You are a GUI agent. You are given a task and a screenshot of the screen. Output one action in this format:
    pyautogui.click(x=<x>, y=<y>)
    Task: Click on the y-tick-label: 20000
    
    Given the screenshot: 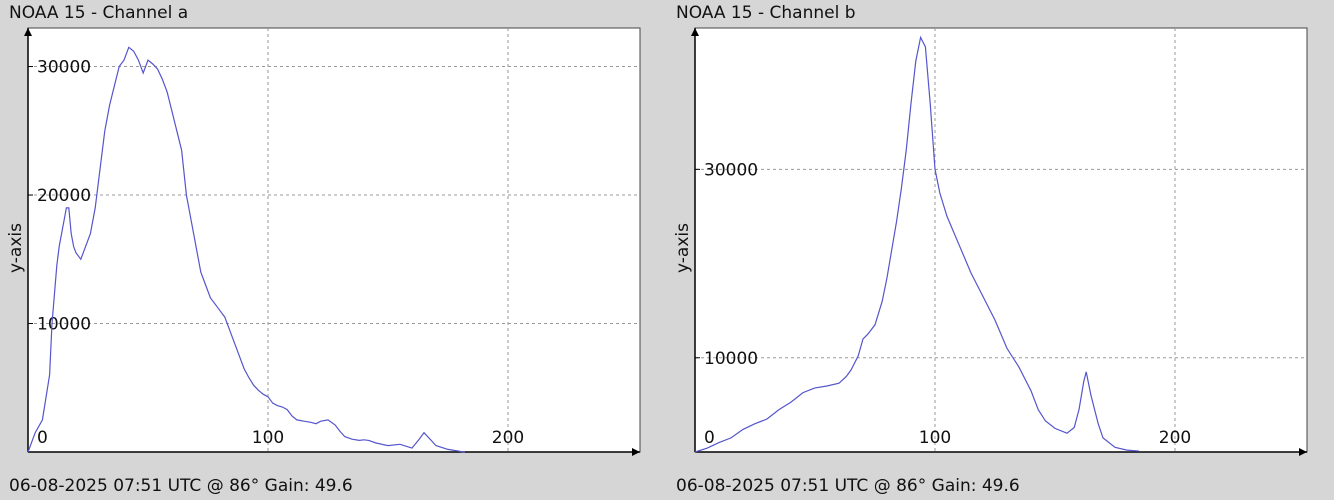 What is the action you would take?
    pyautogui.click(x=64, y=196)
    